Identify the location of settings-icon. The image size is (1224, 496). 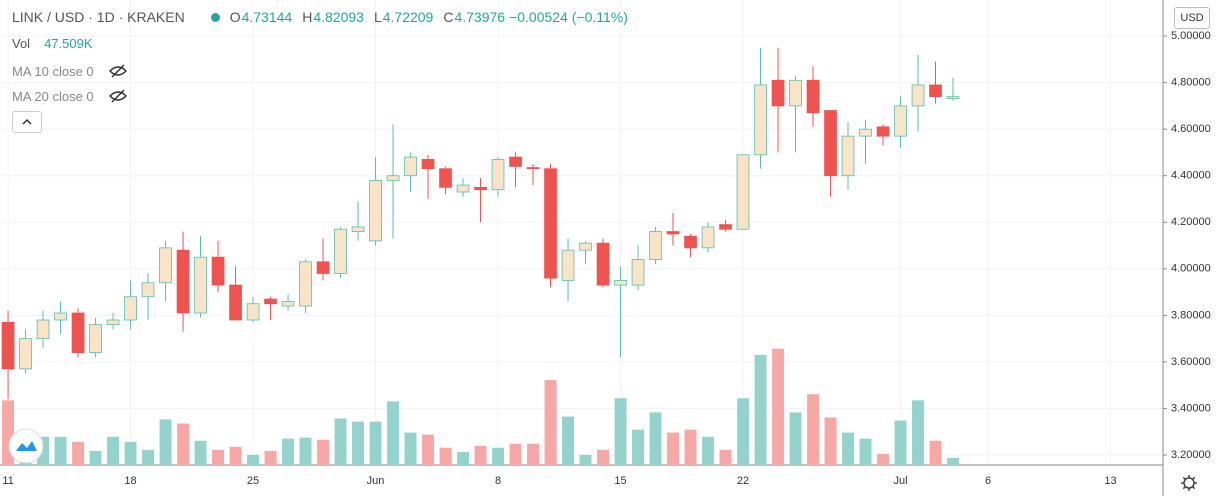
(1189, 483).